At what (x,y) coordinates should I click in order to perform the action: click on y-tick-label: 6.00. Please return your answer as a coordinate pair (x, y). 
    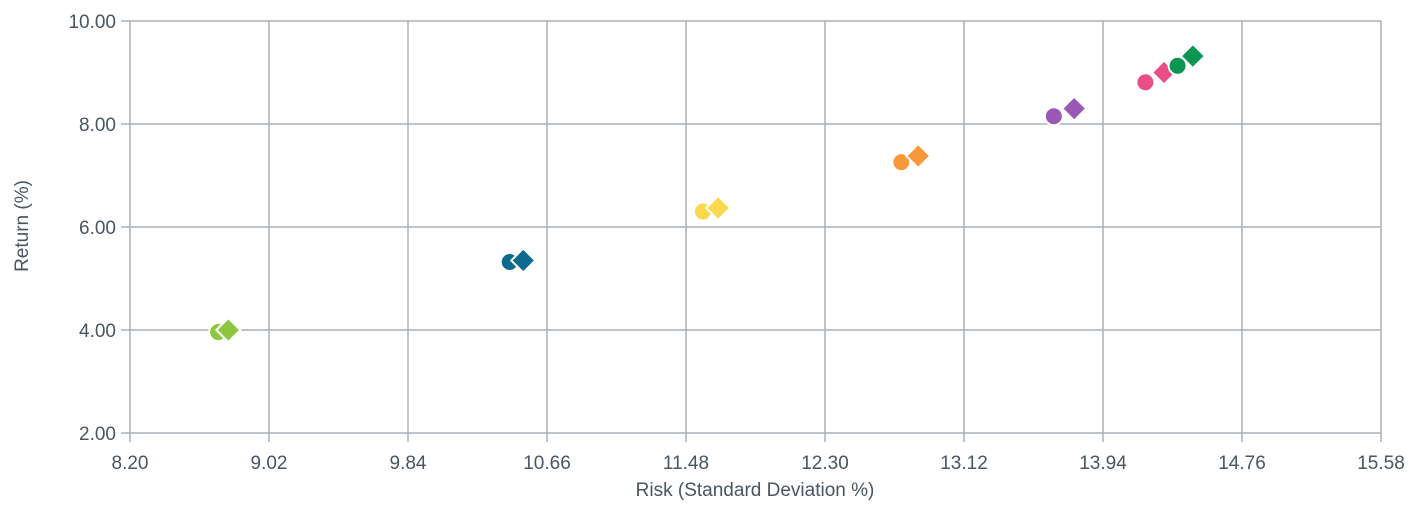
    Looking at the image, I should click on (97, 228).